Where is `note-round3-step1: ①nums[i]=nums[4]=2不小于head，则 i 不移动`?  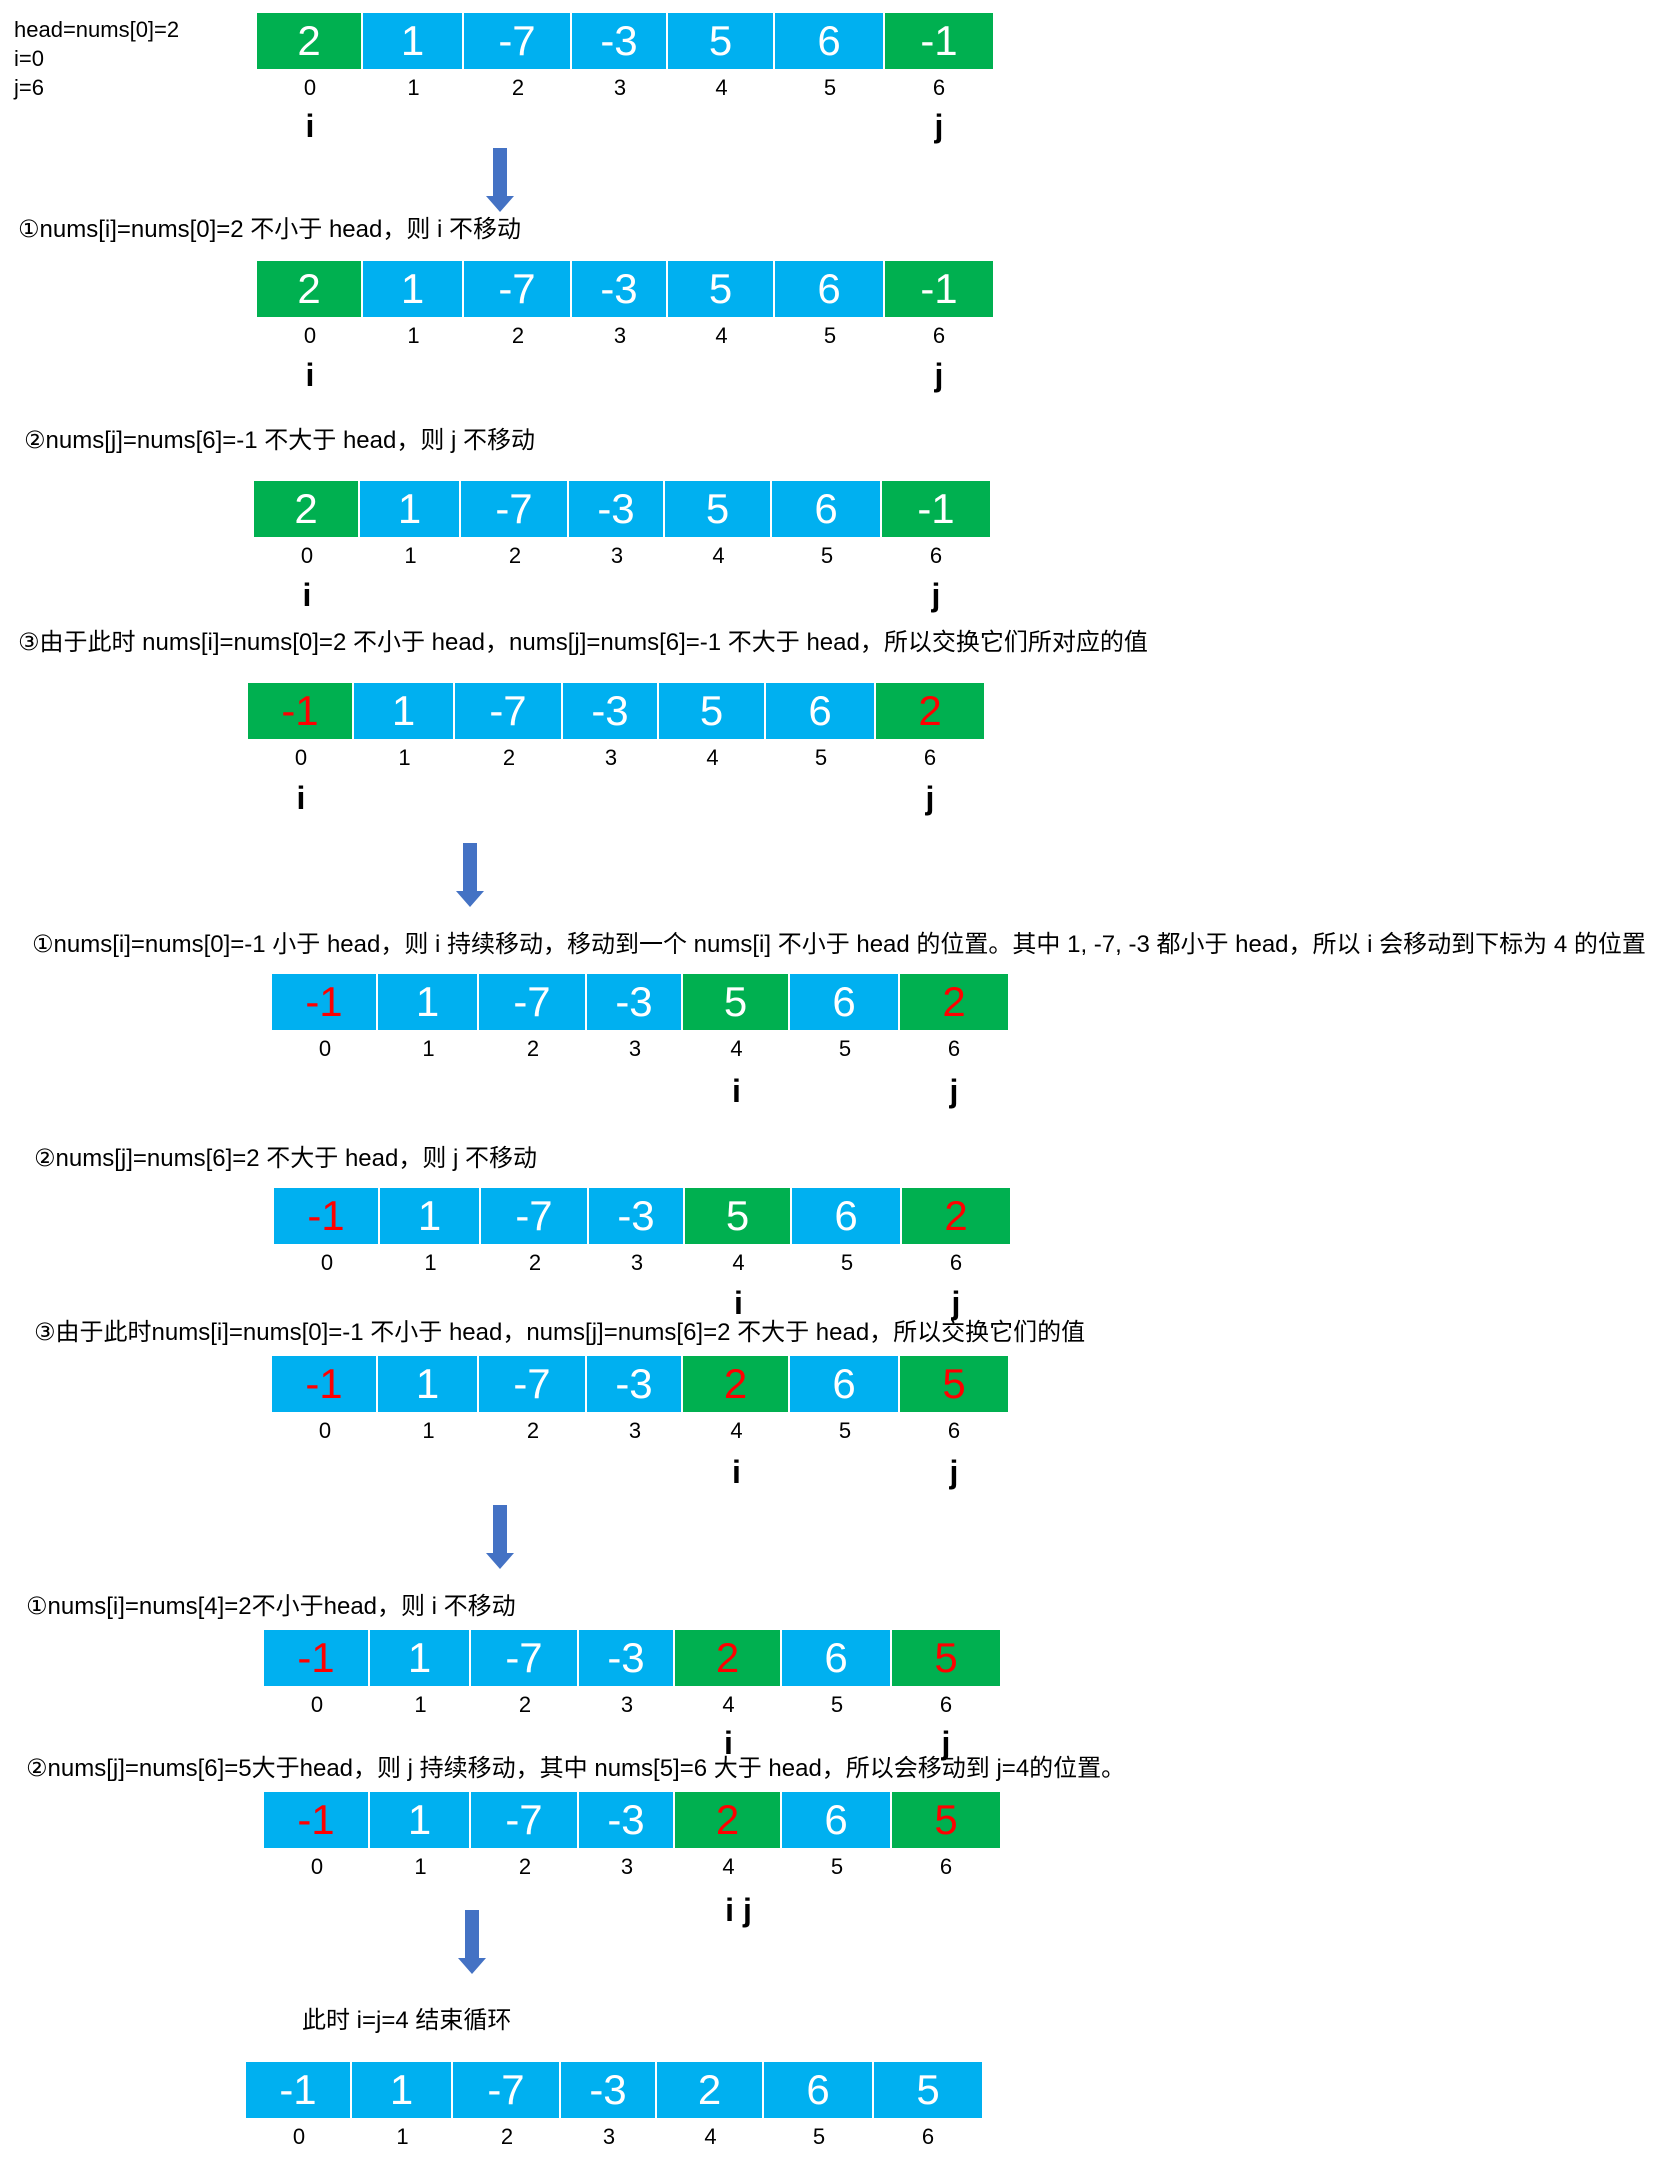 note-round3-step1: ①nums[i]=nums[4]=2不小于head，则 i 不移动 is located at coordinates (271, 1606).